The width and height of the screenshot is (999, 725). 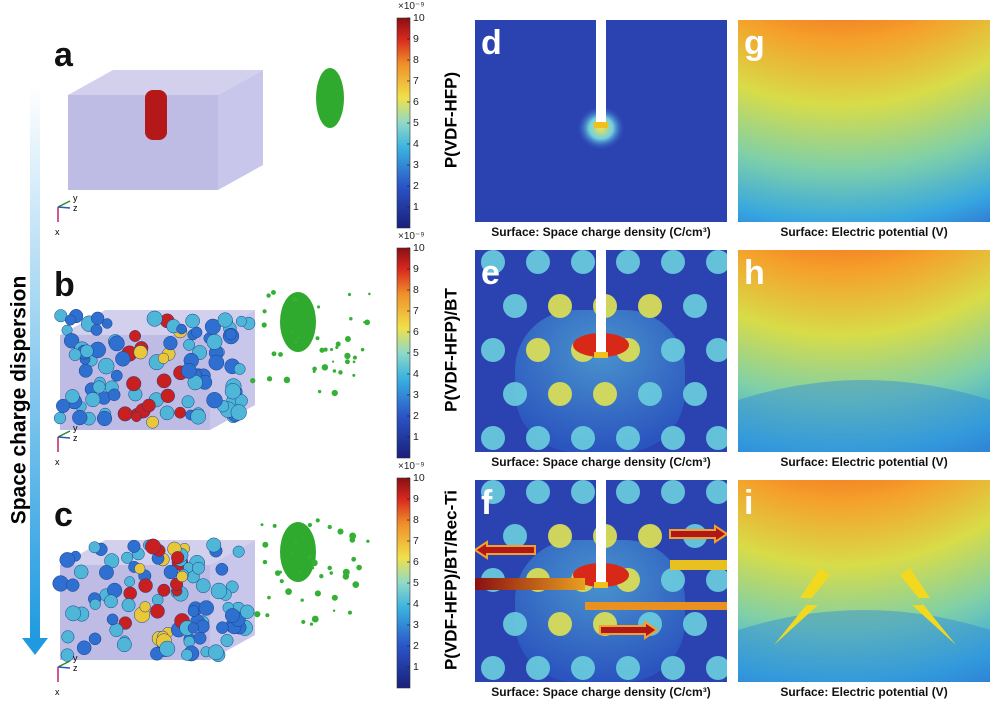 What do you see at coordinates (698, 534) in the screenshot?
I see `flow-arrow` at bounding box center [698, 534].